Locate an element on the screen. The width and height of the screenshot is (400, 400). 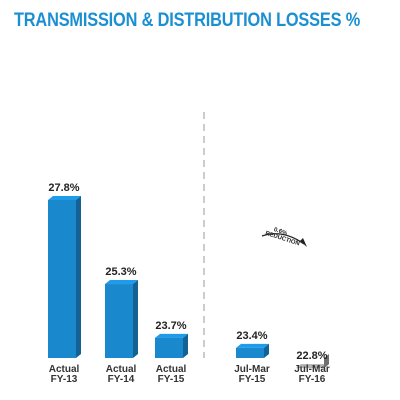
value-label-fy14: 25.3% is located at coordinates (120, 272).